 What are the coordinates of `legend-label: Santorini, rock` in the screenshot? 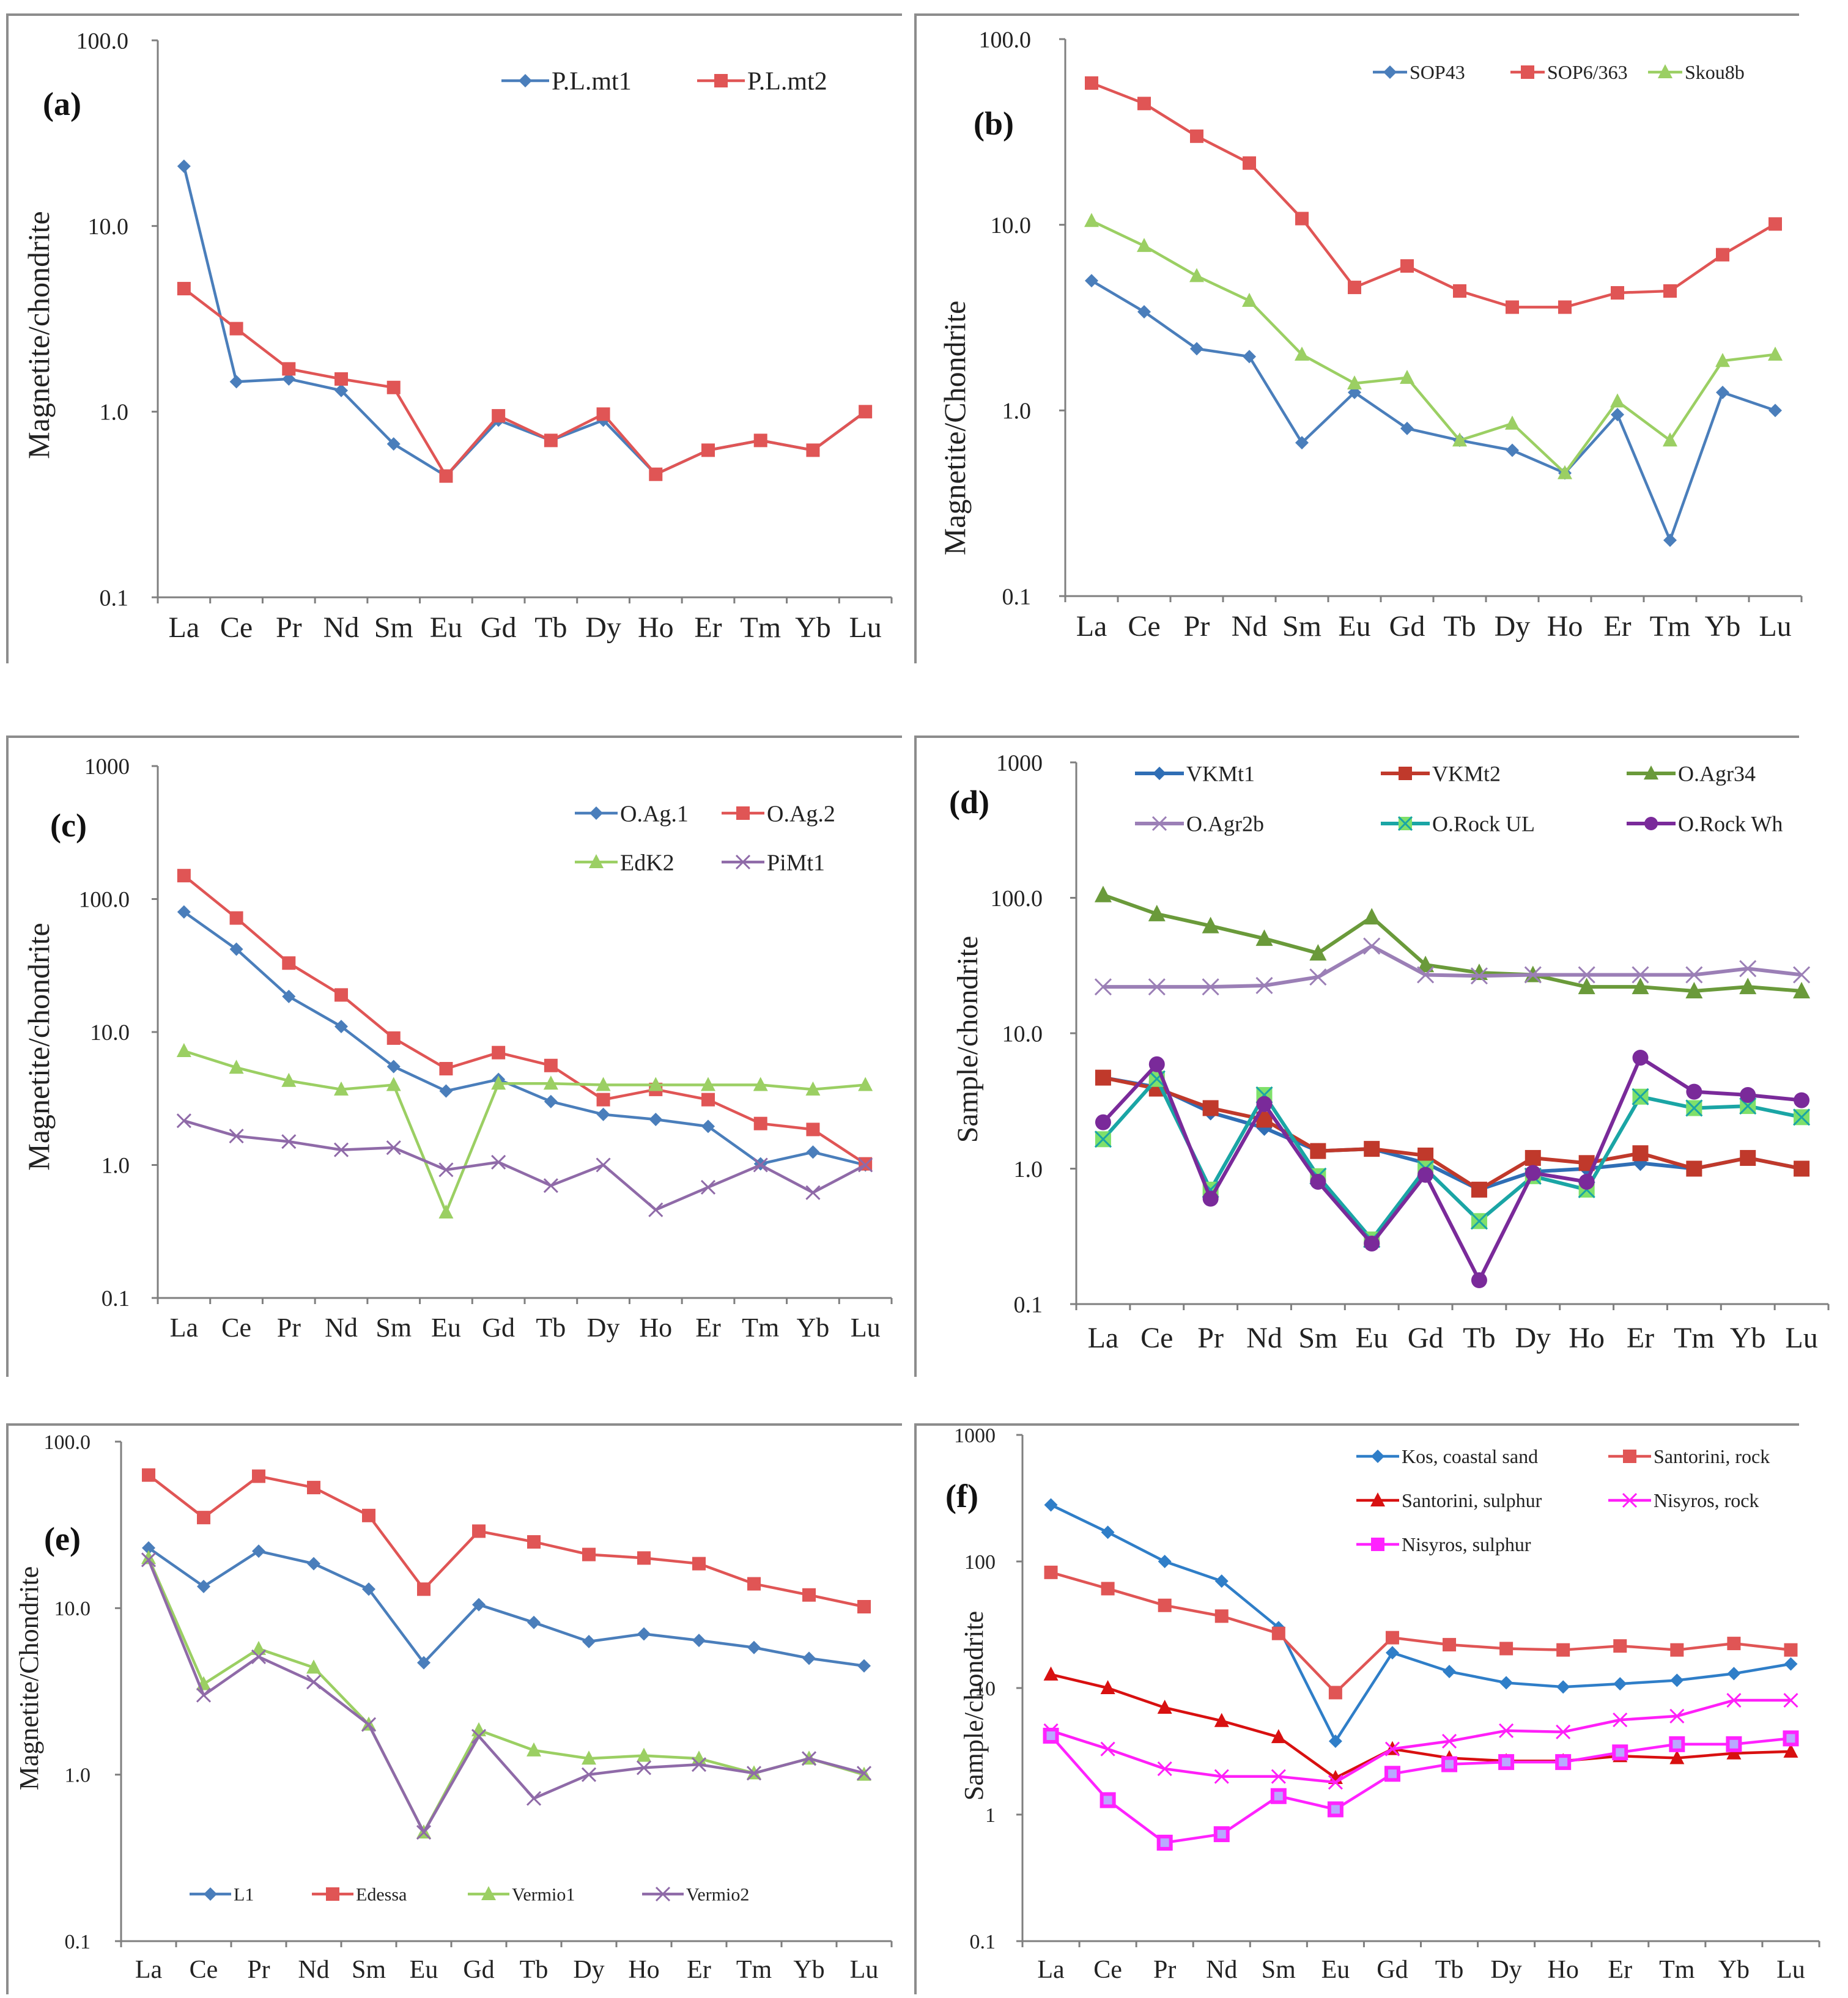 It's located at (1712, 1456).